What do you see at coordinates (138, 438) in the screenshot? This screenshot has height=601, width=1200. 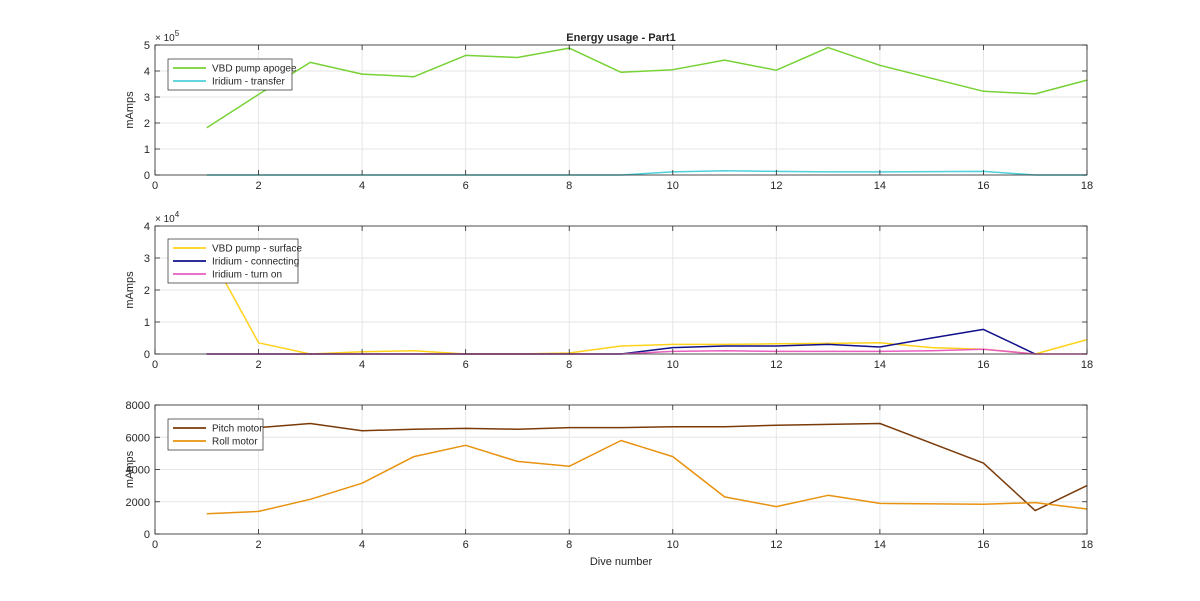 I see `y-tick-label: 6000` at bounding box center [138, 438].